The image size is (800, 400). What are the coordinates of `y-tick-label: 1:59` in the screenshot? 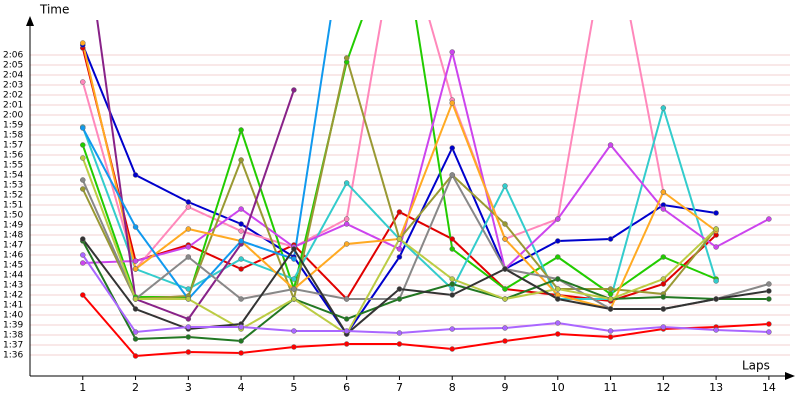 It's located at (13, 126).